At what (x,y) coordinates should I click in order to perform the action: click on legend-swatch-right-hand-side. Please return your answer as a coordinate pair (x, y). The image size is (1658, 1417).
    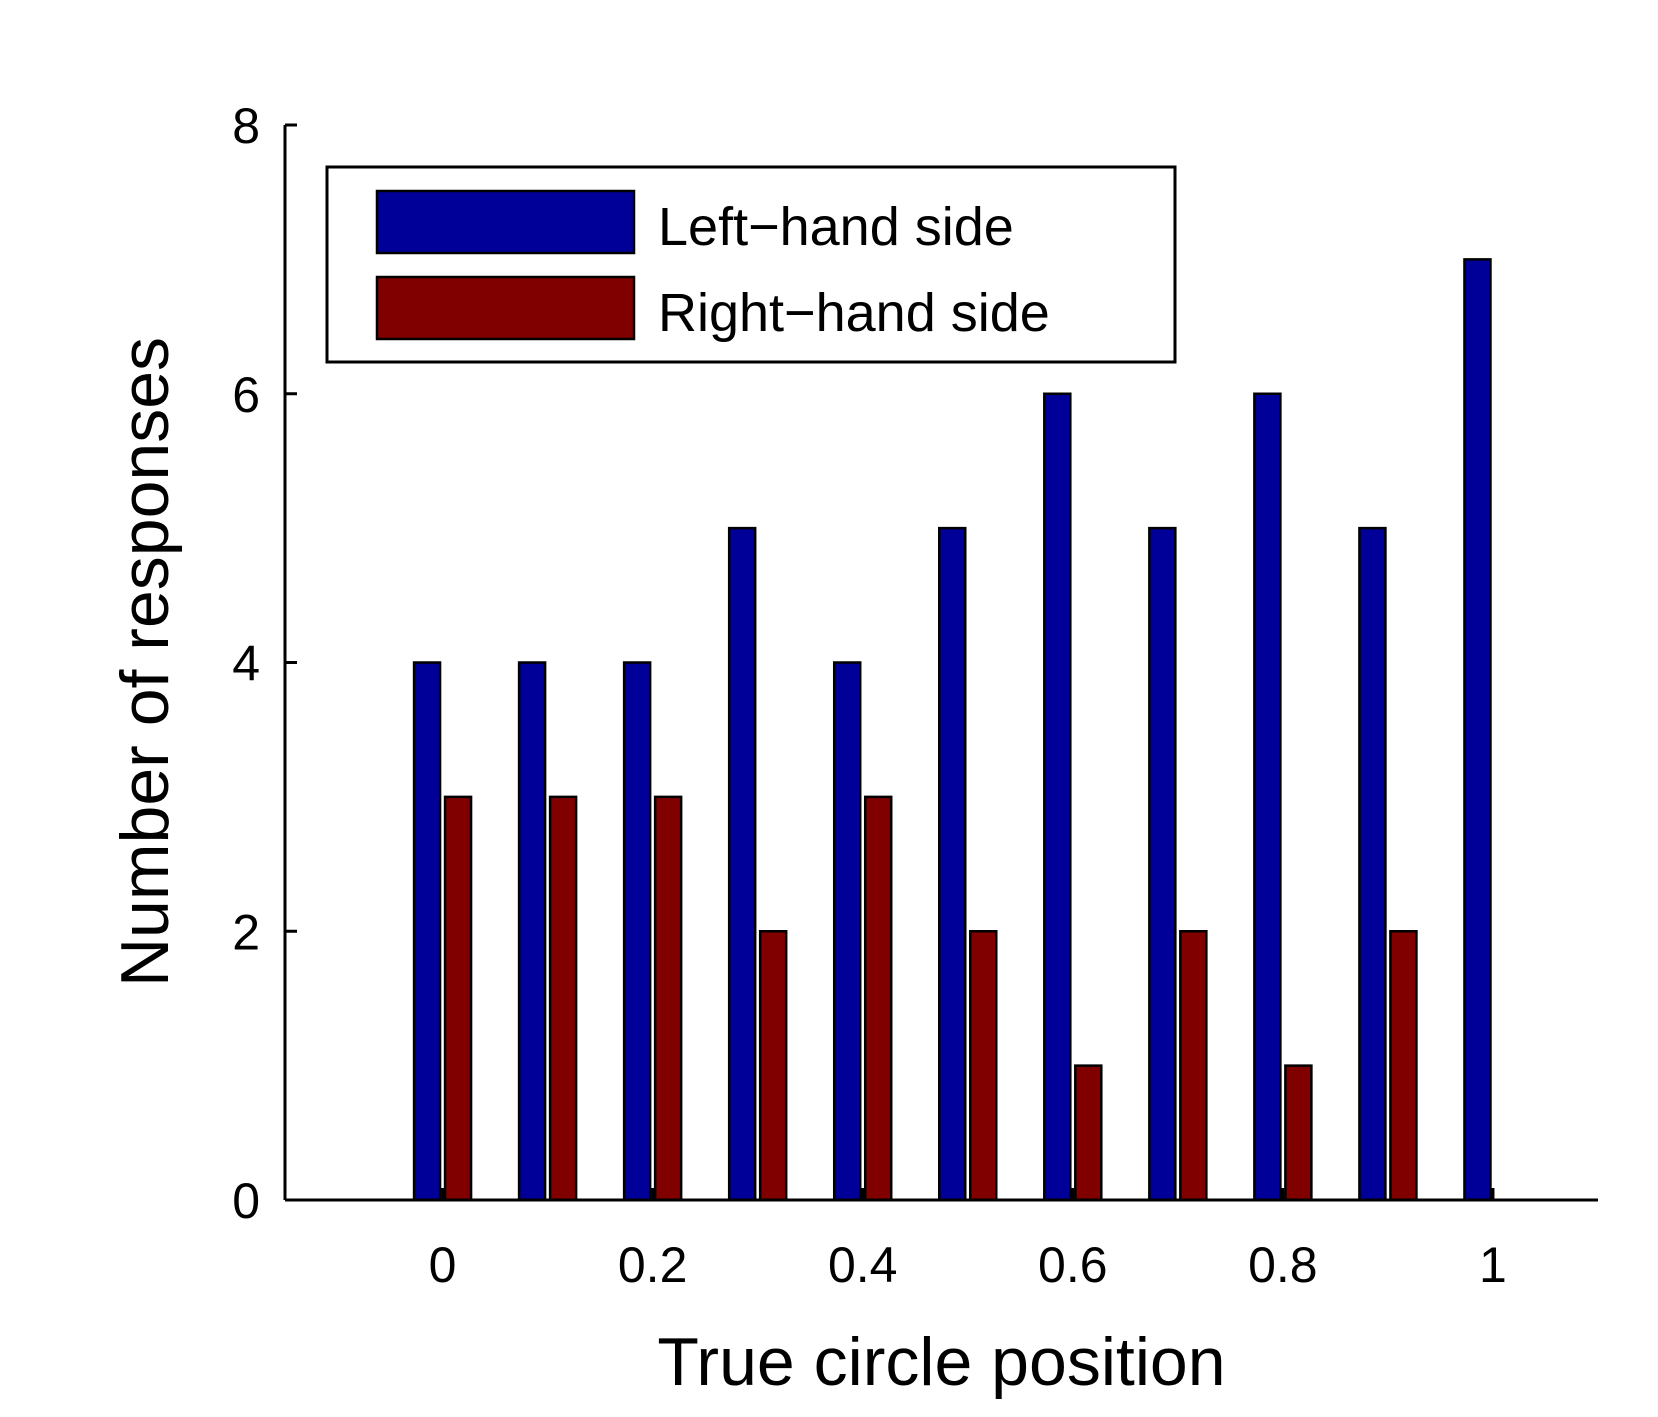
    Looking at the image, I should click on (505, 308).